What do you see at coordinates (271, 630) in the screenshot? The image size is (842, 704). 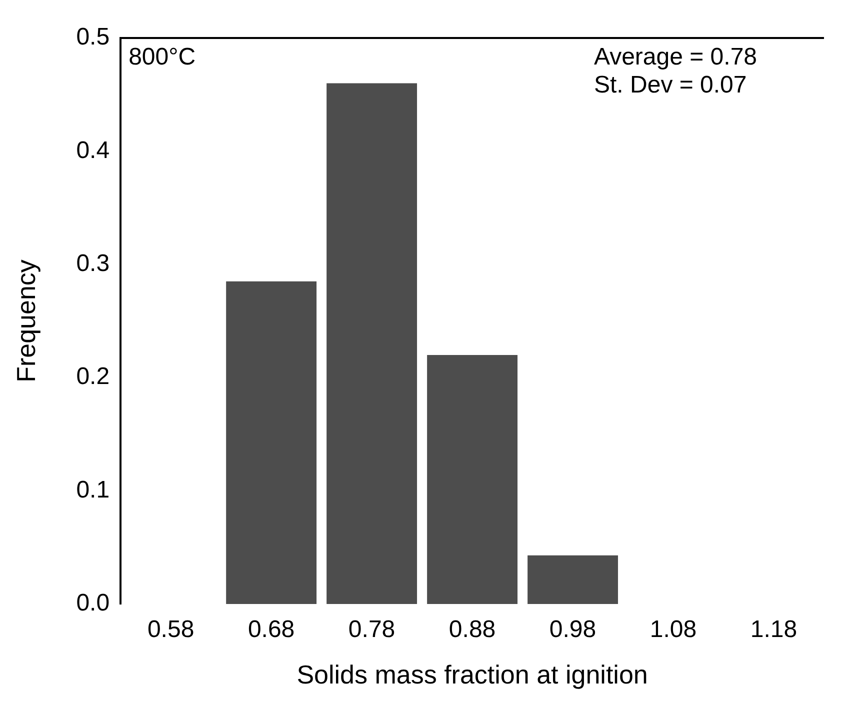 I see `x-tick-label: 0.68` at bounding box center [271, 630].